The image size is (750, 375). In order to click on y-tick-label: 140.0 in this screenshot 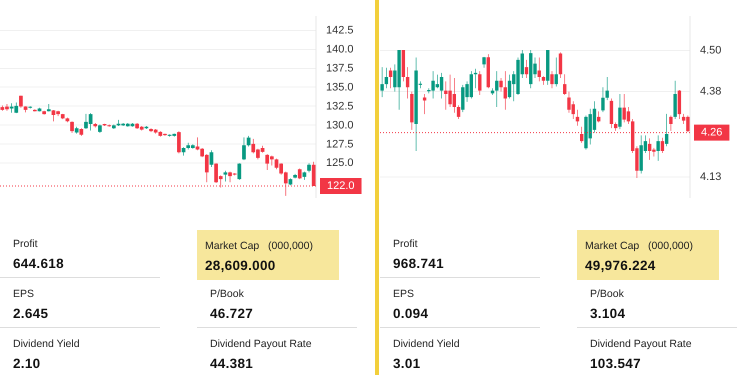, I will do `click(340, 49)`.